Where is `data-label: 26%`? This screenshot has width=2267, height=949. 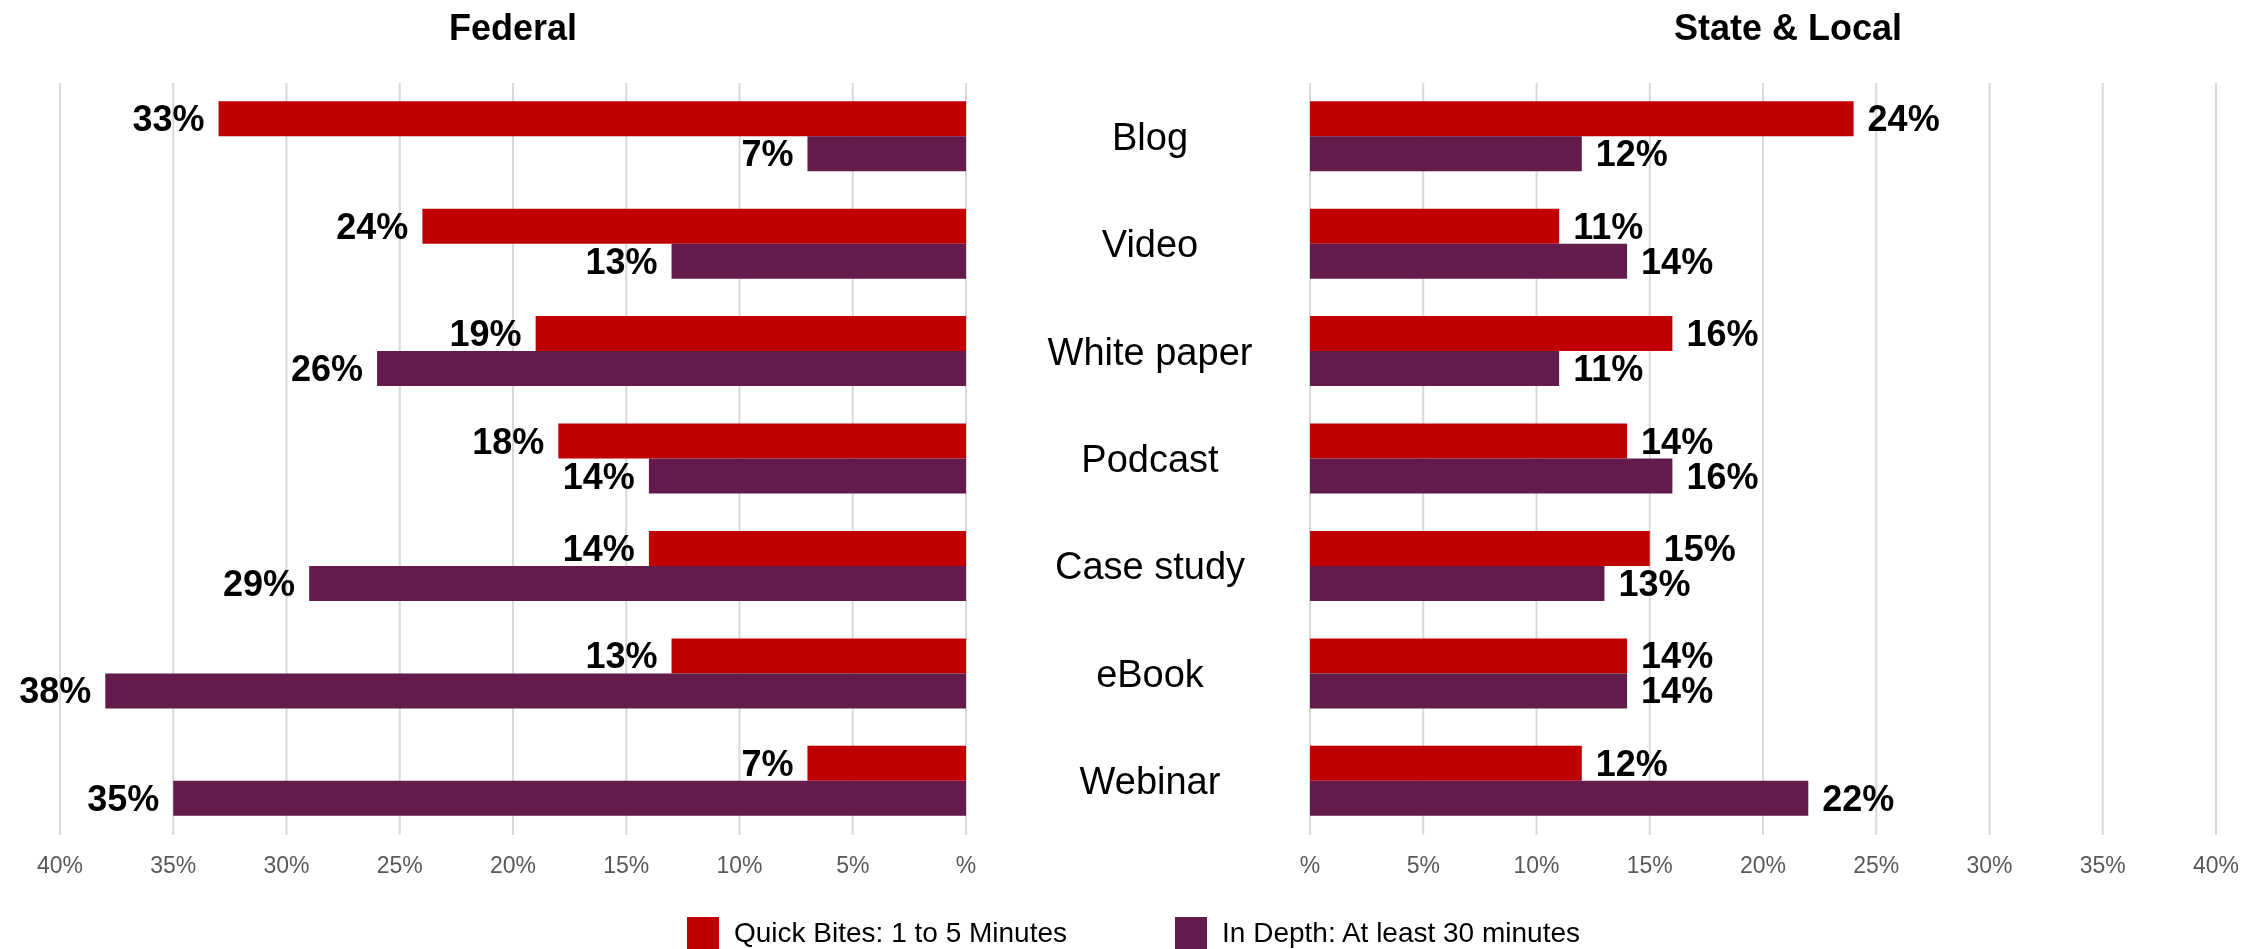 data-label: 26% is located at coordinates (327, 369).